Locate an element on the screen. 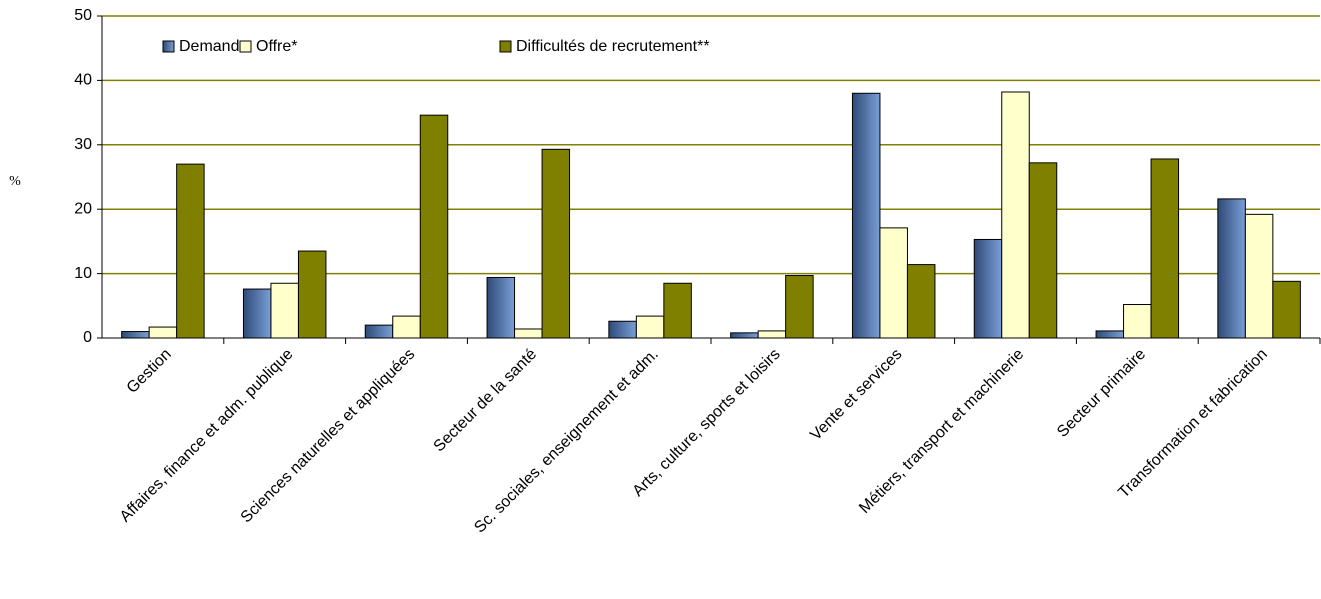  x-tick-label: Vente et services is located at coordinates (856, 395).